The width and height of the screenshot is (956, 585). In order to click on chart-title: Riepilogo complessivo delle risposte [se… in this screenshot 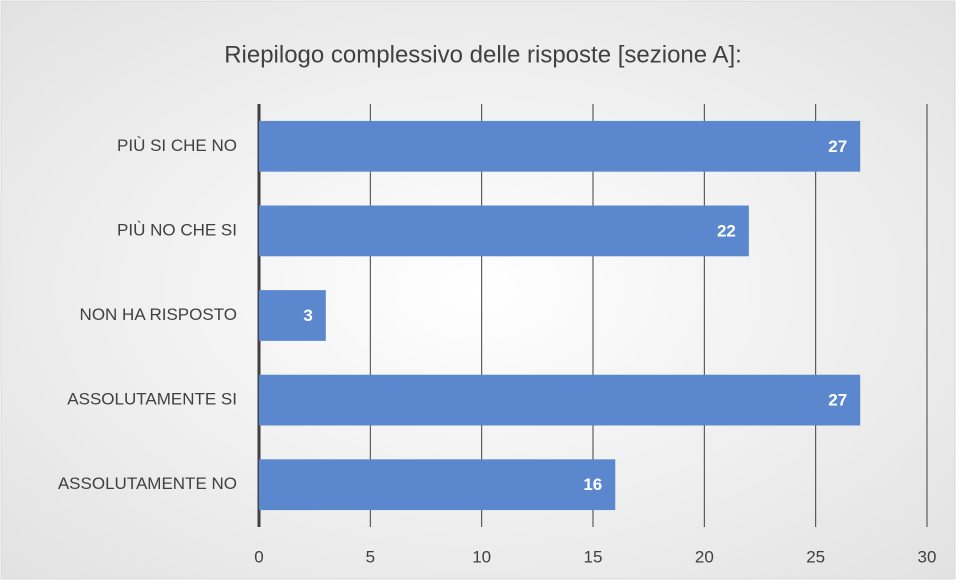, I will do `click(483, 54)`.